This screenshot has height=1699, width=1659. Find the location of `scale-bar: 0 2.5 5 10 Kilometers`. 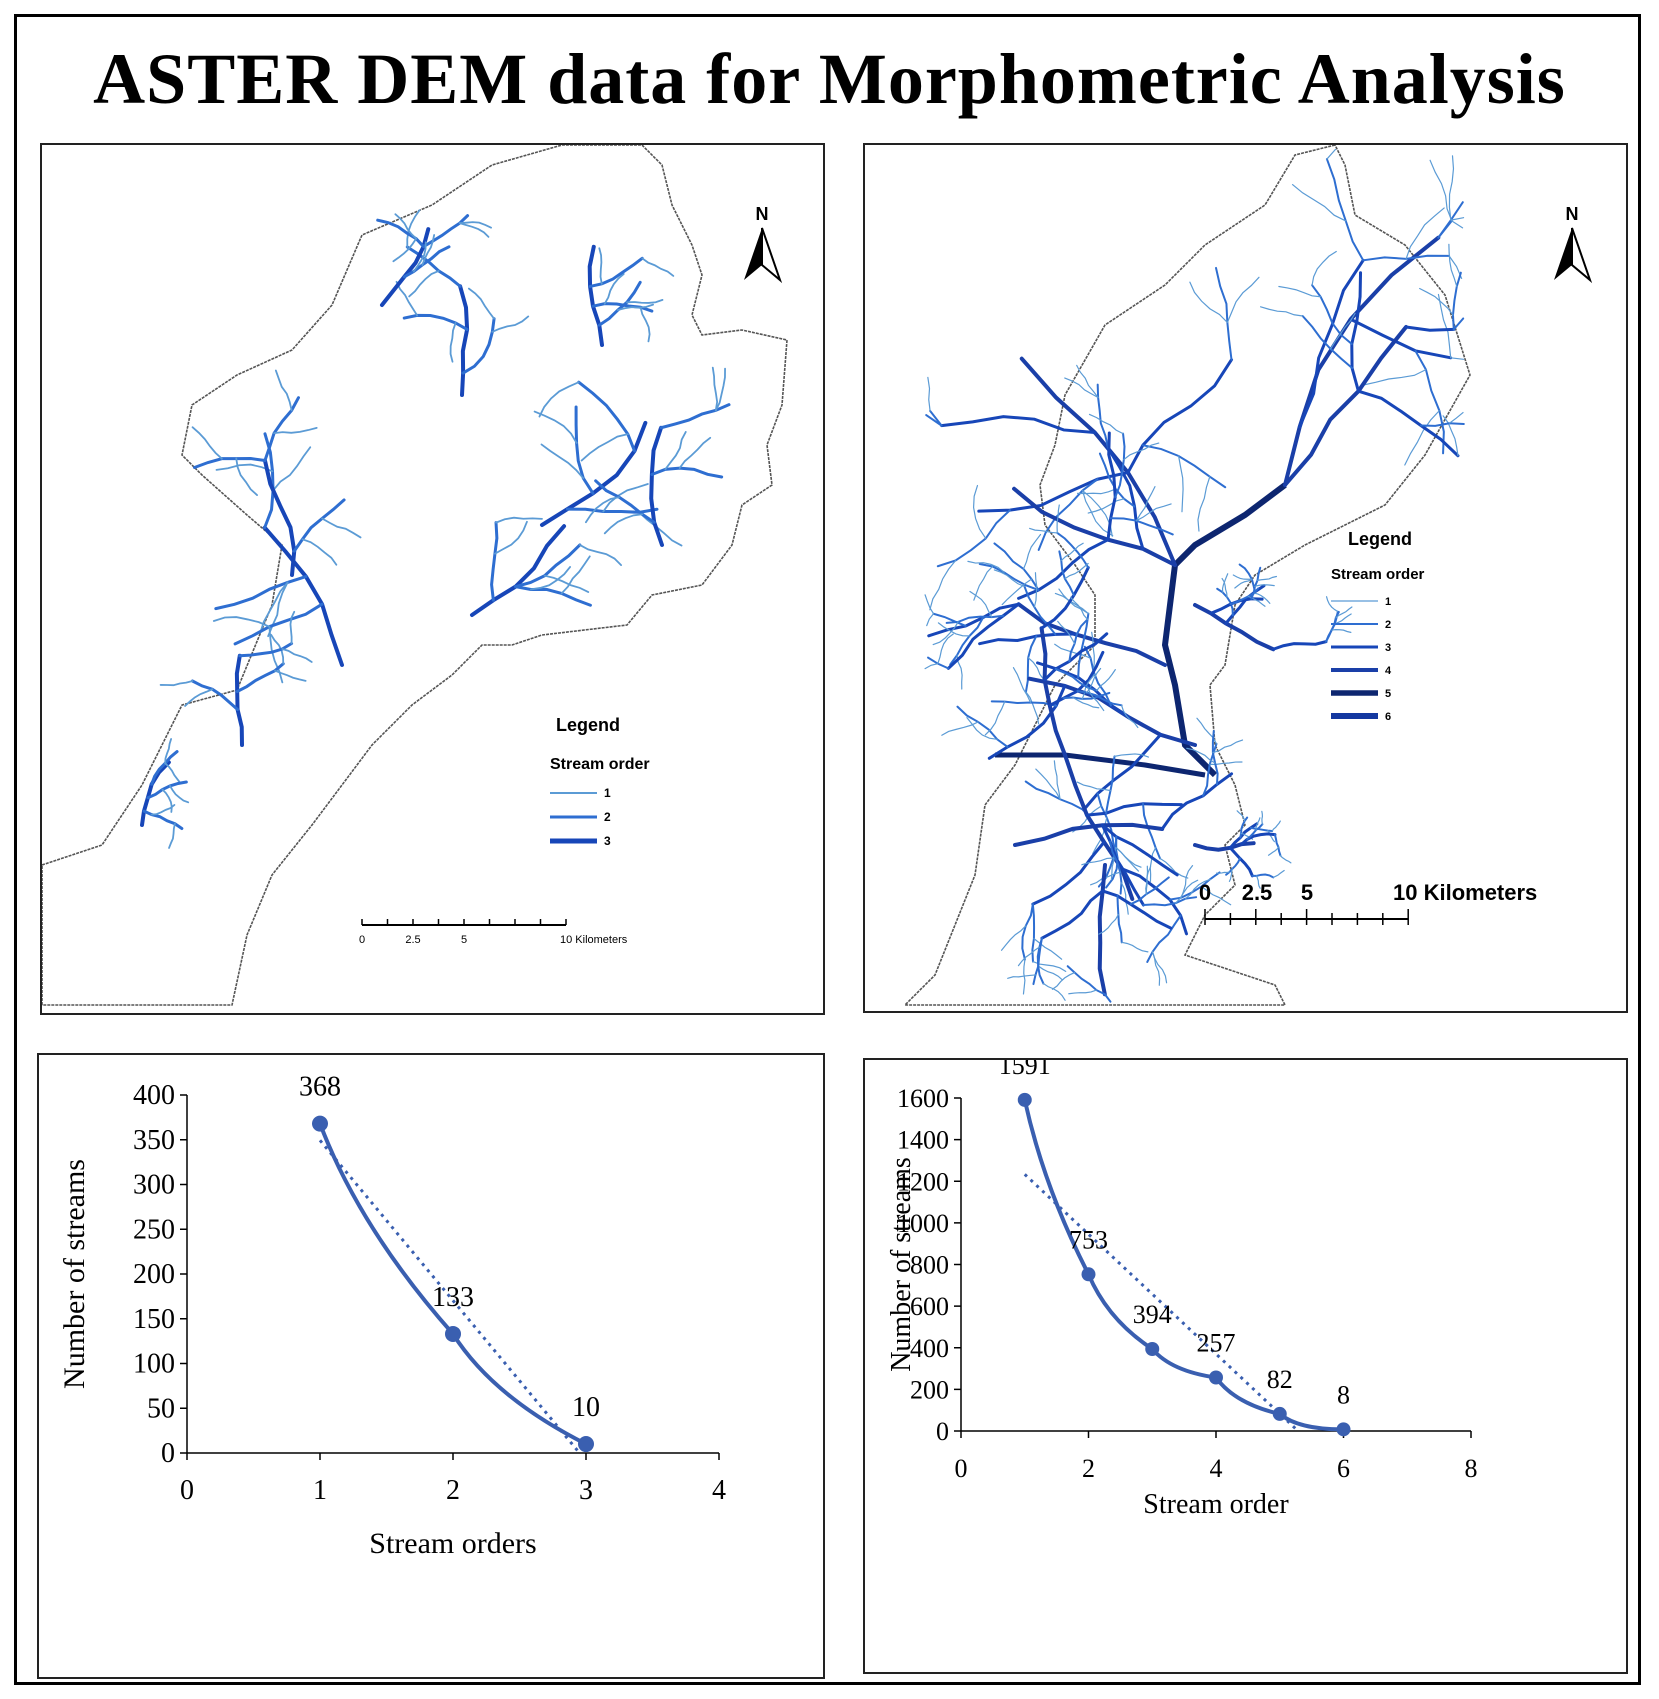

scale-bar: 0 2.5 5 10 Kilometers is located at coordinates (493, 932).